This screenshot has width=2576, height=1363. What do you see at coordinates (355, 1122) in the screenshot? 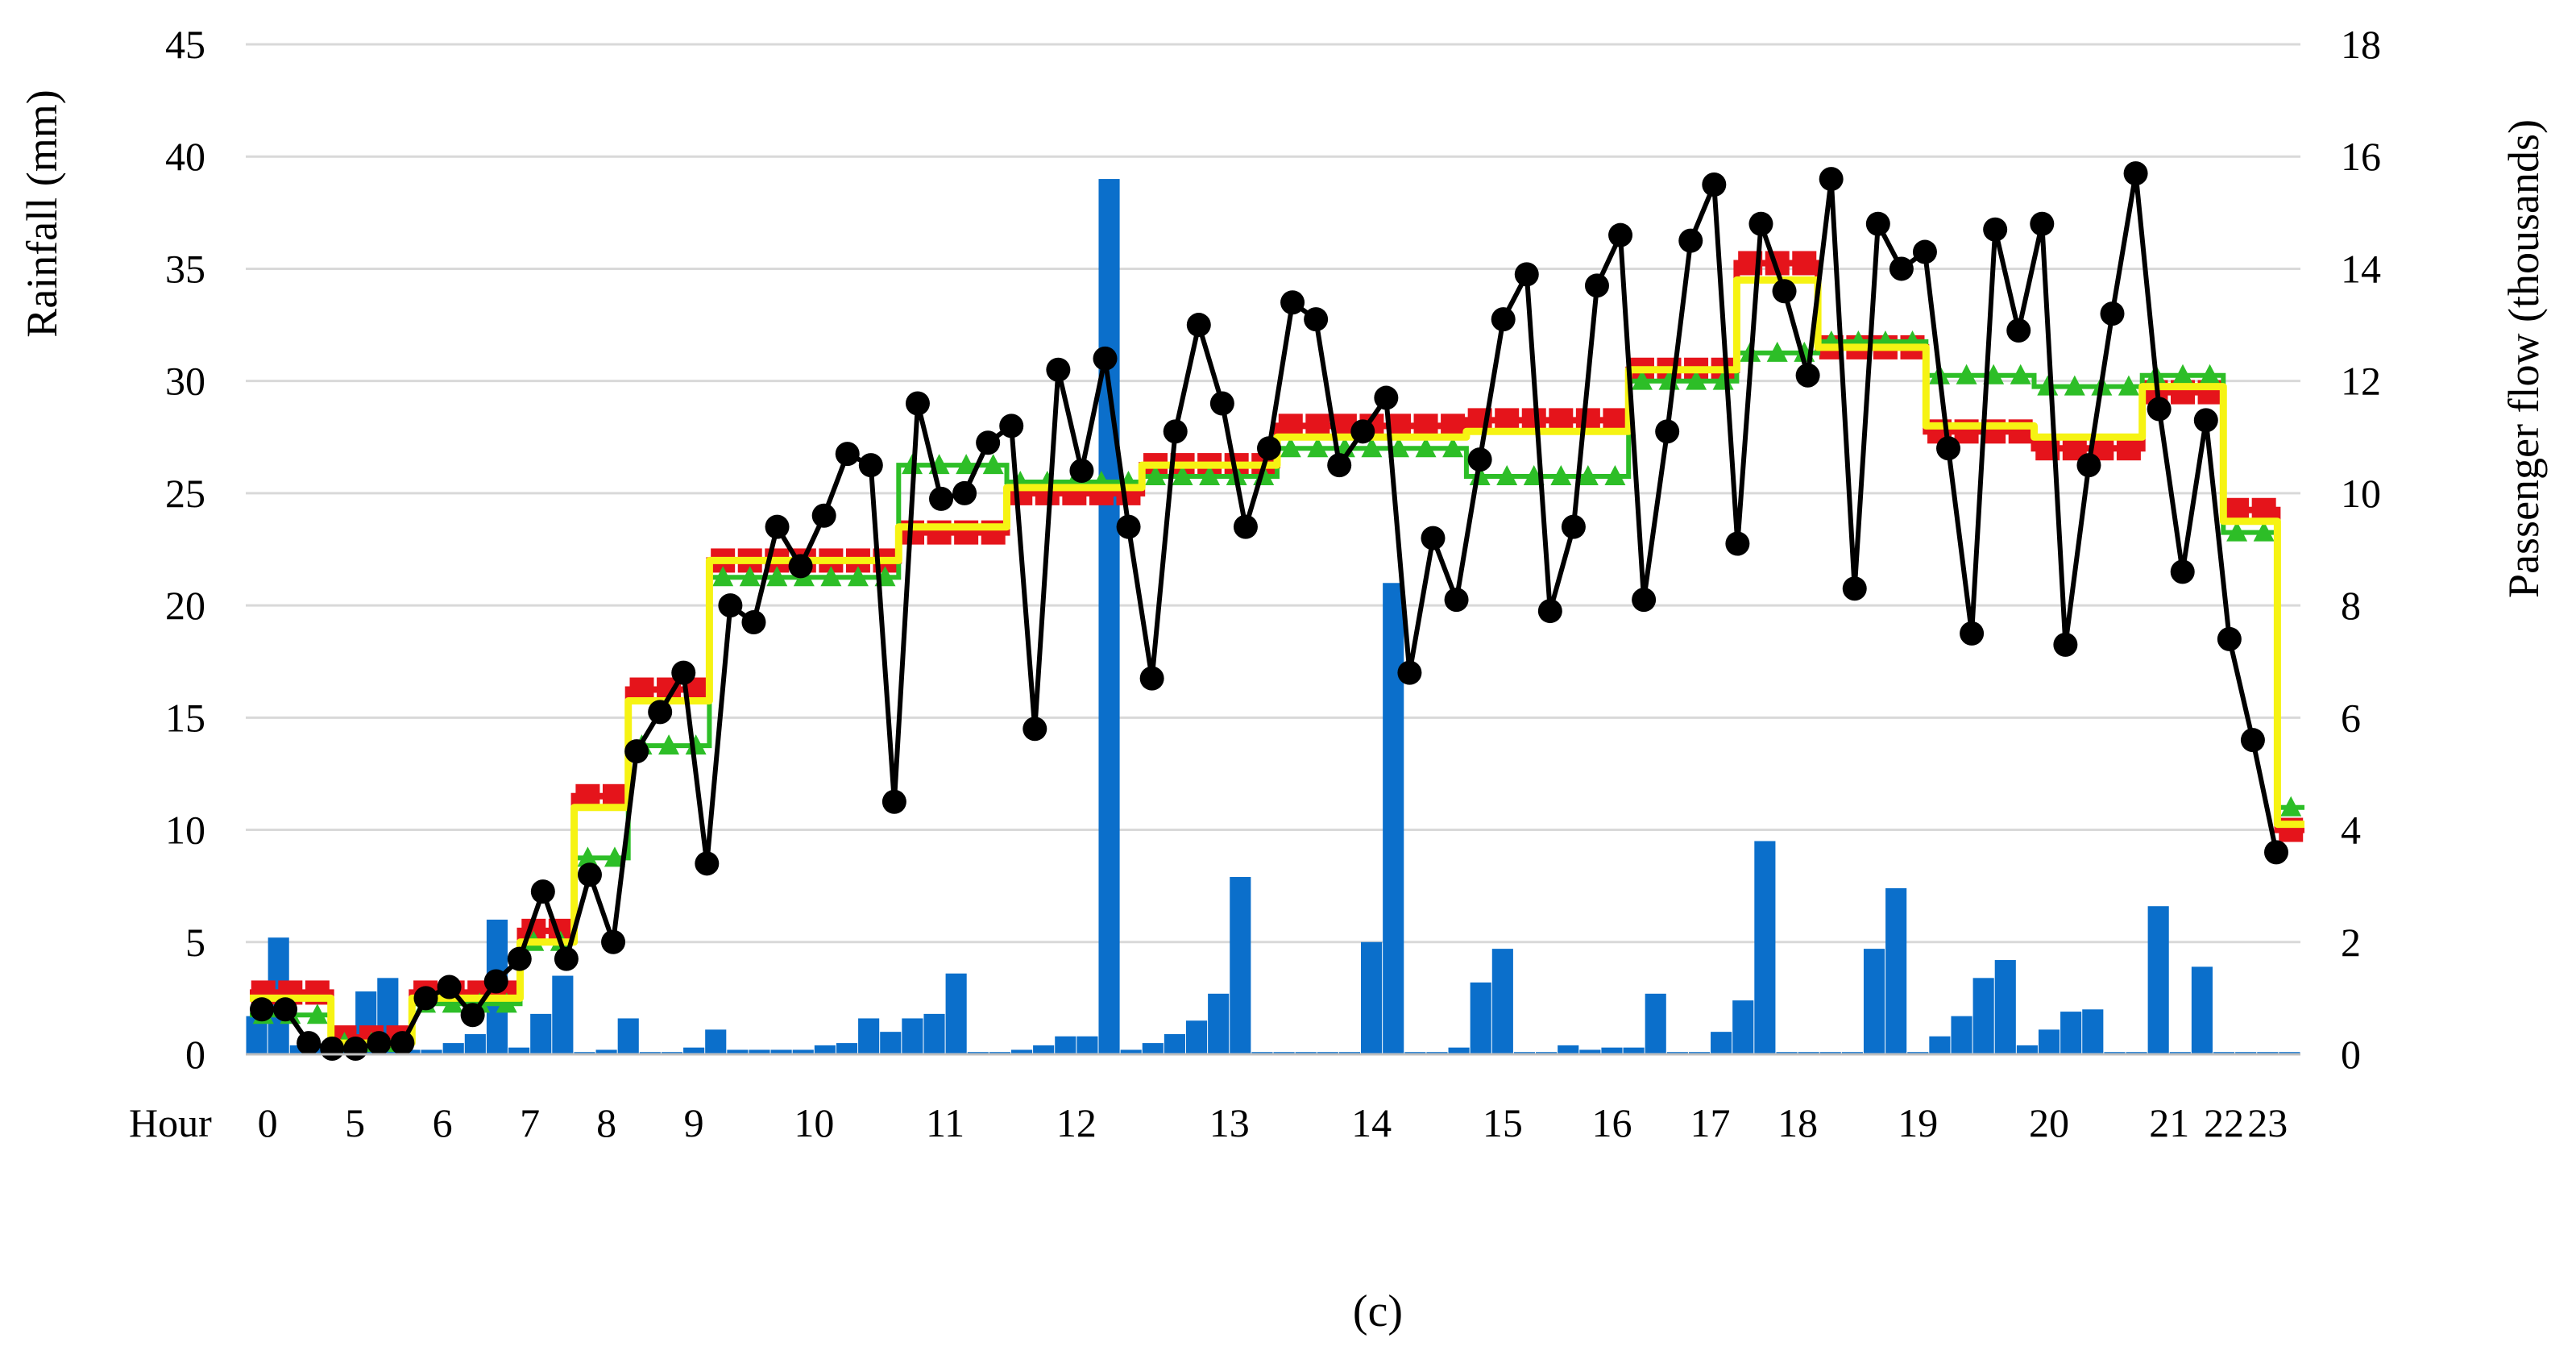
I see `hour-tick-label: 5` at bounding box center [355, 1122].